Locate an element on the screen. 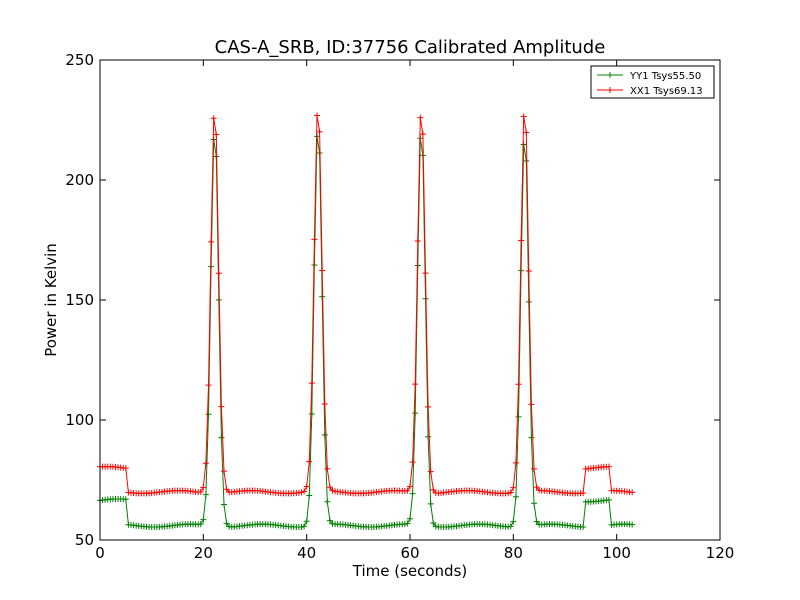 This screenshot has height=600, width=800. chart-title: CAS-A_SRB, ID:37756 Calibrated Amplitude is located at coordinates (410, 47).